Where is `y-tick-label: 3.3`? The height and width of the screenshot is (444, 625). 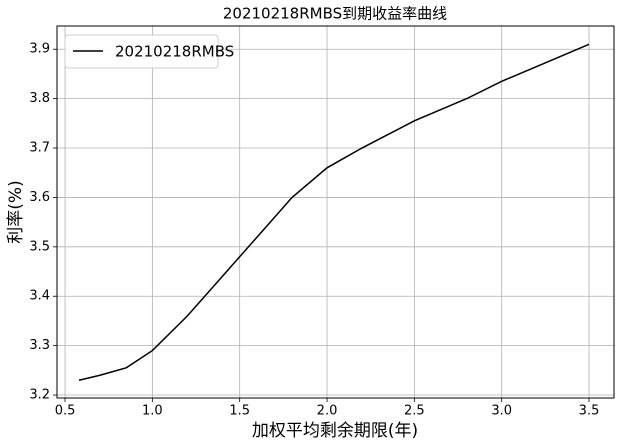
y-tick-label: 3.3 is located at coordinates (39, 345).